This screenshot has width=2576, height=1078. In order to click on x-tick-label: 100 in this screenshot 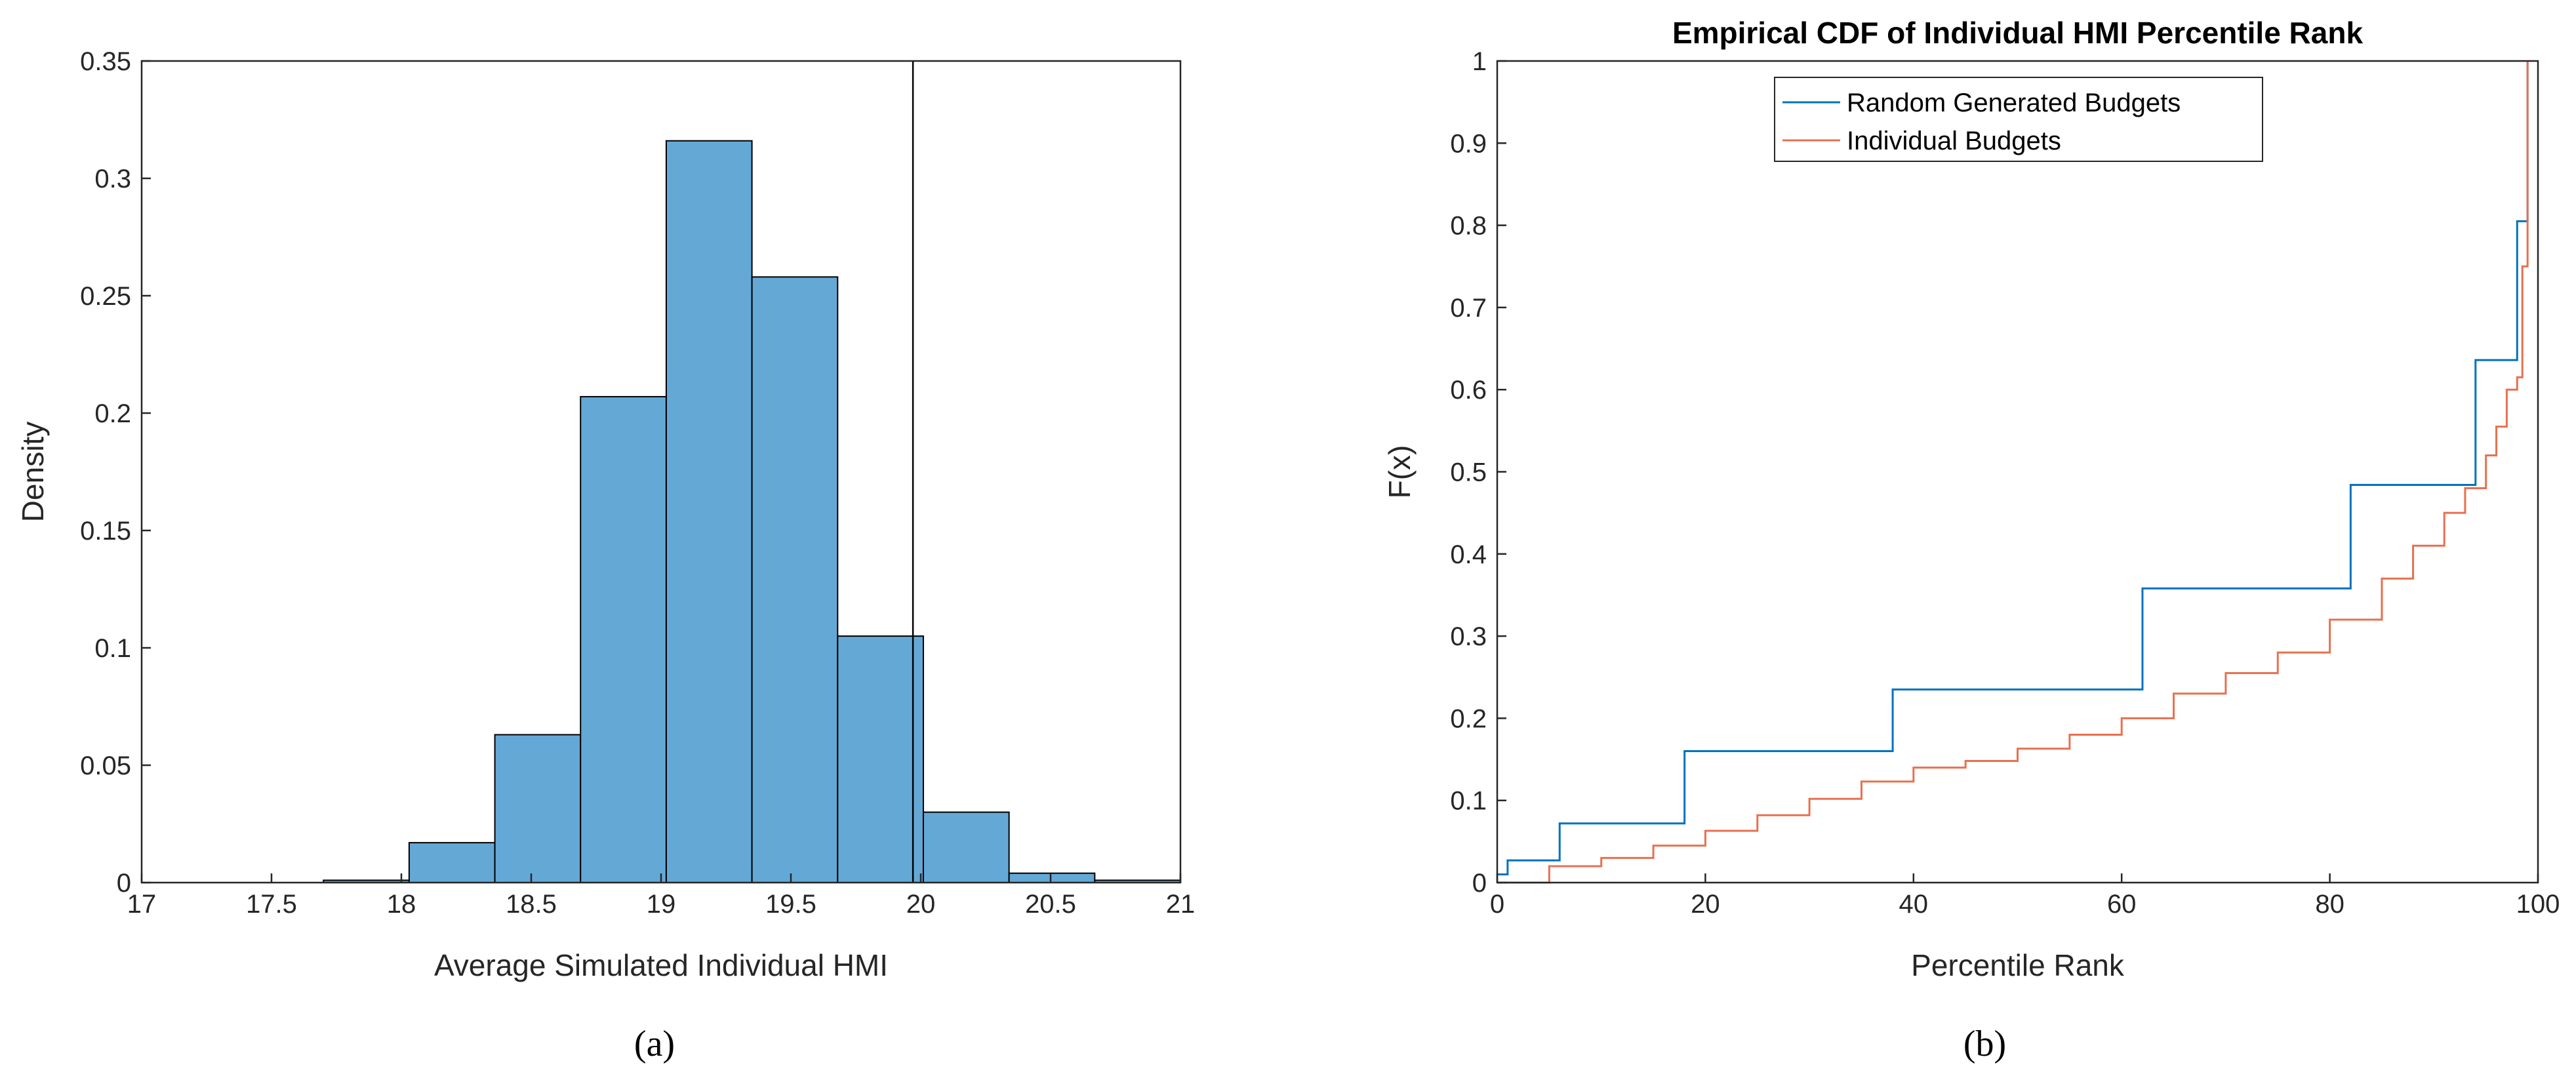, I will do `click(2538, 904)`.